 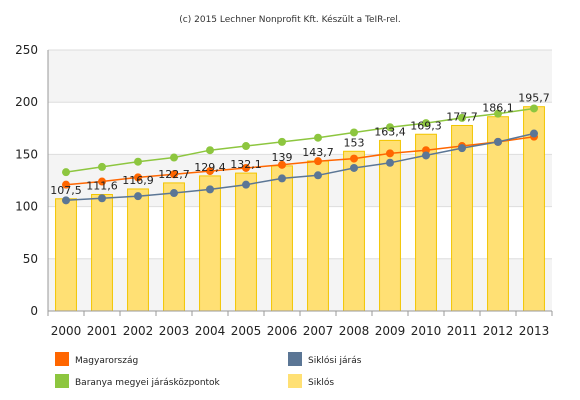 I want to click on x-tick-label-2002: 2002, so click(x=138, y=331).